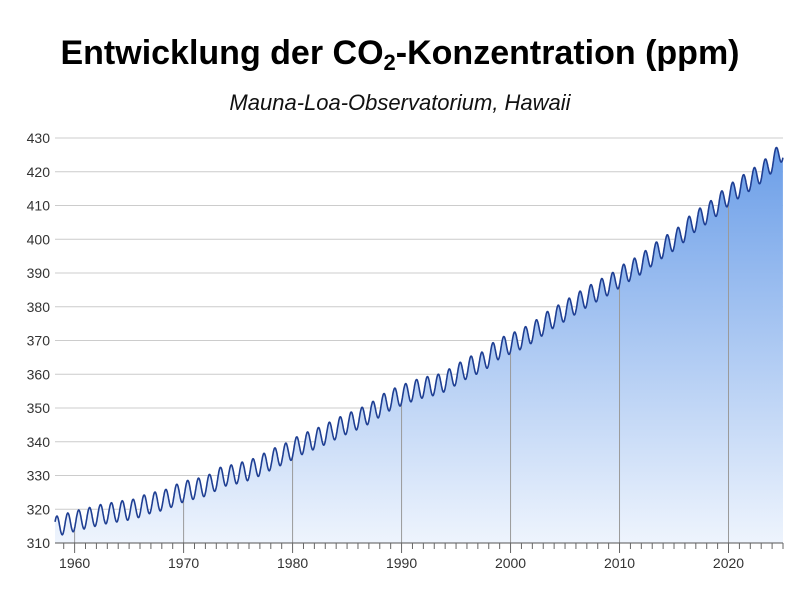 The image size is (800, 600). What do you see at coordinates (39, 476) in the screenshot?
I see `y-tick-label-330: 330` at bounding box center [39, 476].